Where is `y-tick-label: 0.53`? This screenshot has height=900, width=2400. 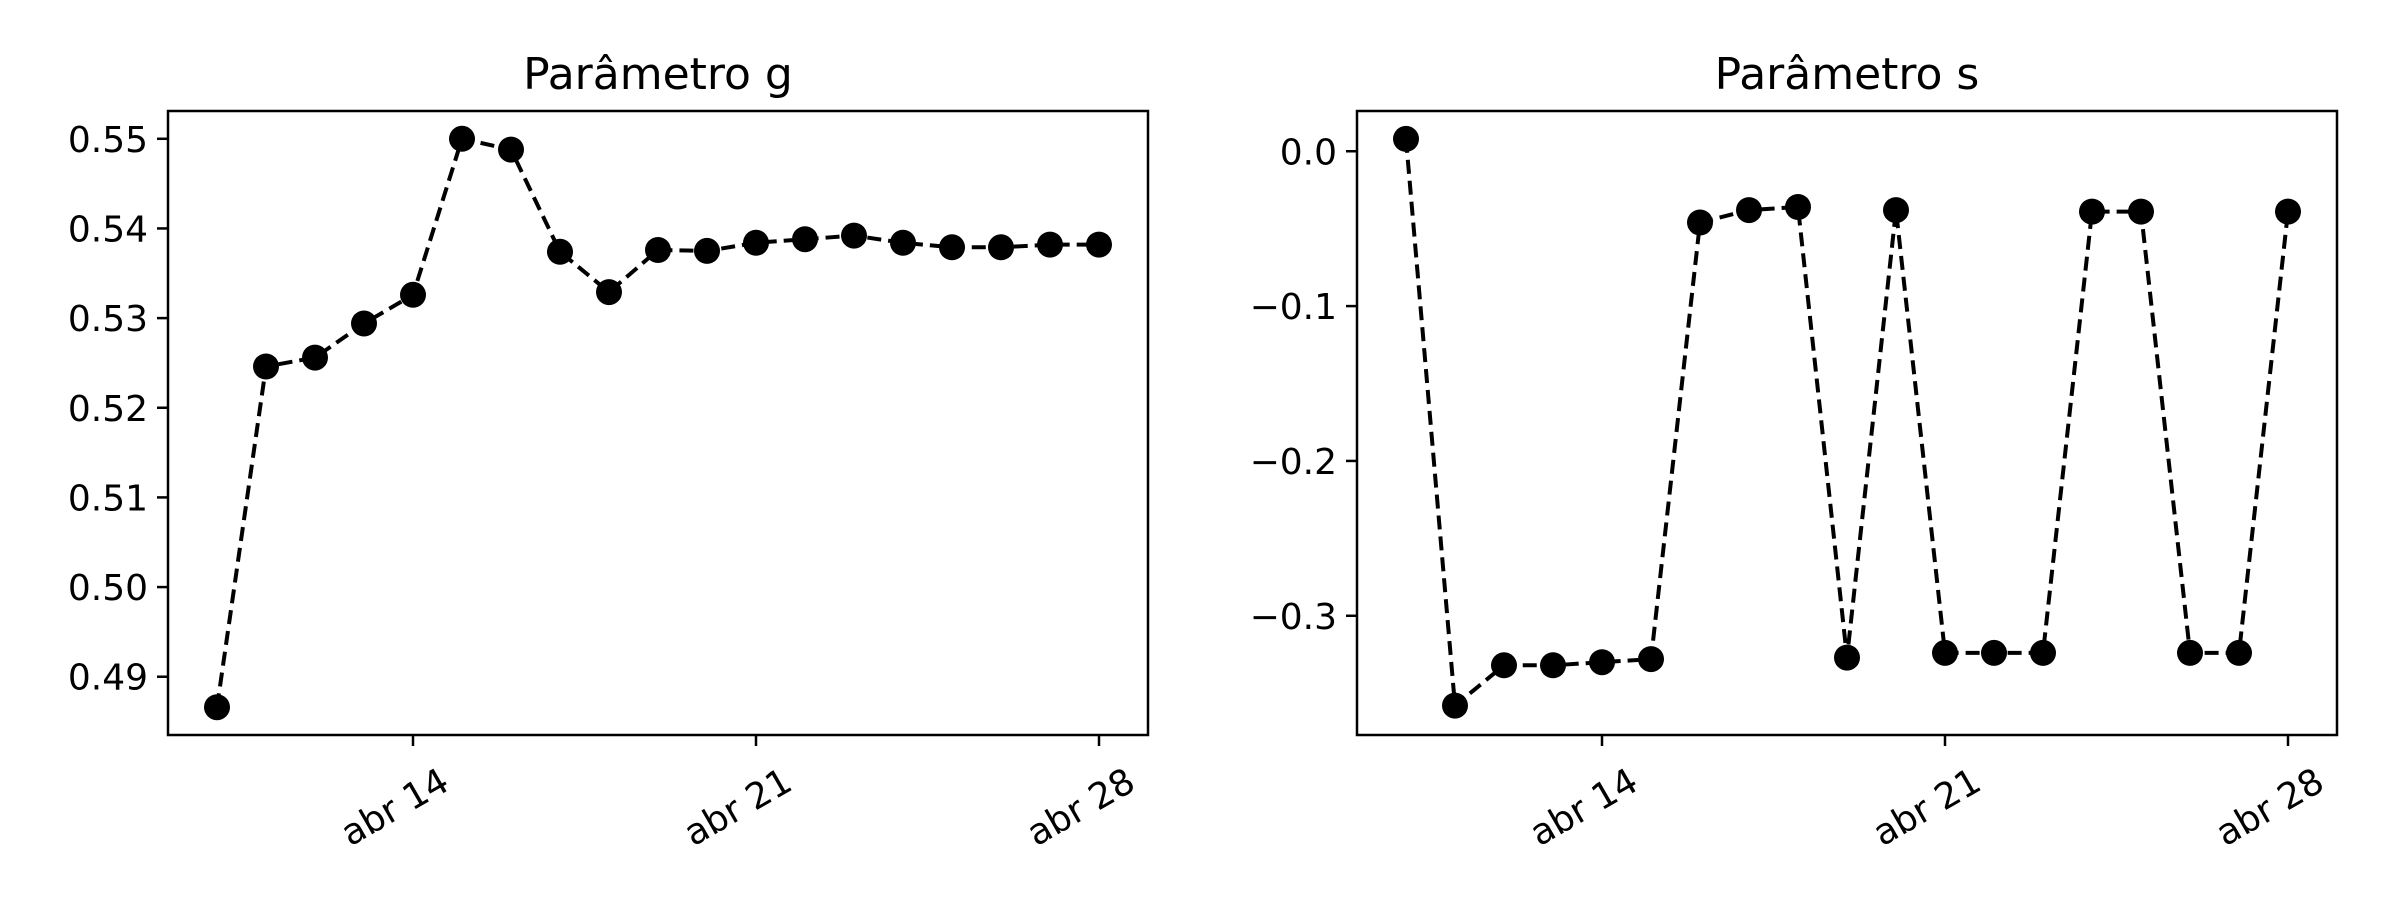 y-tick-label: 0.53 is located at coordinates (108, 319).